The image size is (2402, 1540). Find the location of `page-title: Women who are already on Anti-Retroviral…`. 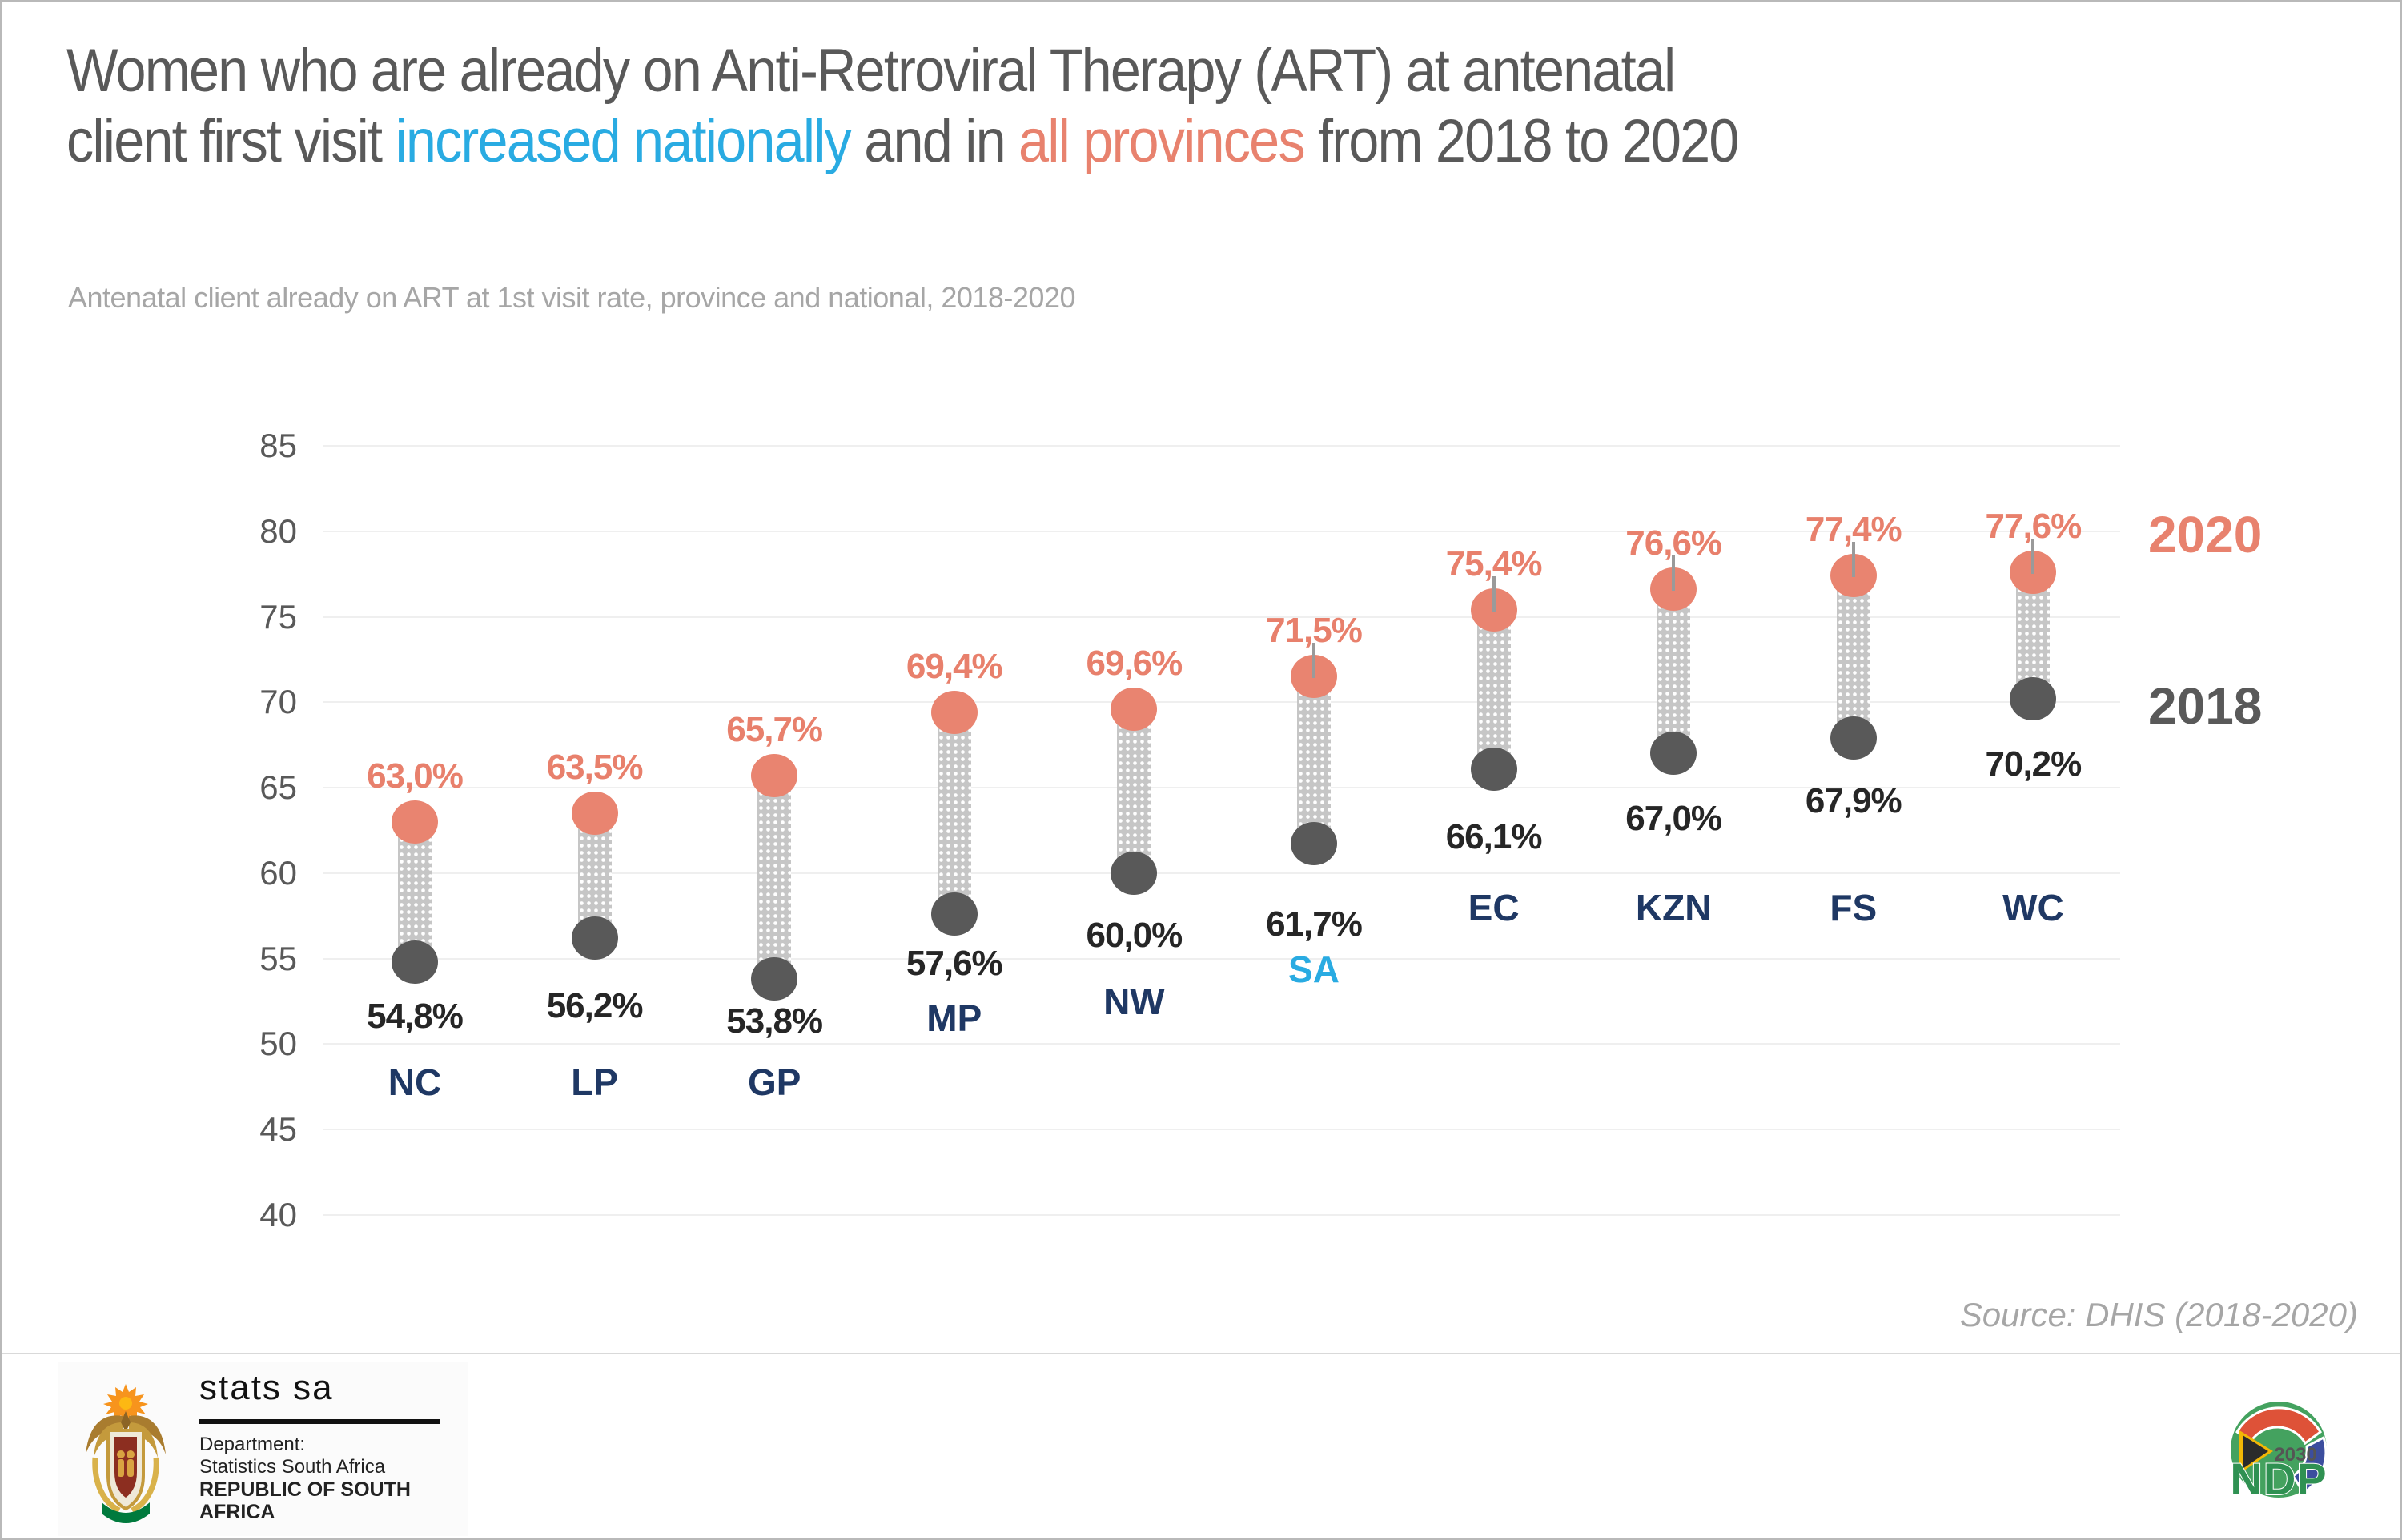

page-title: Women who are already on Anti-Retroviral… is located at coordinates (995, 107).